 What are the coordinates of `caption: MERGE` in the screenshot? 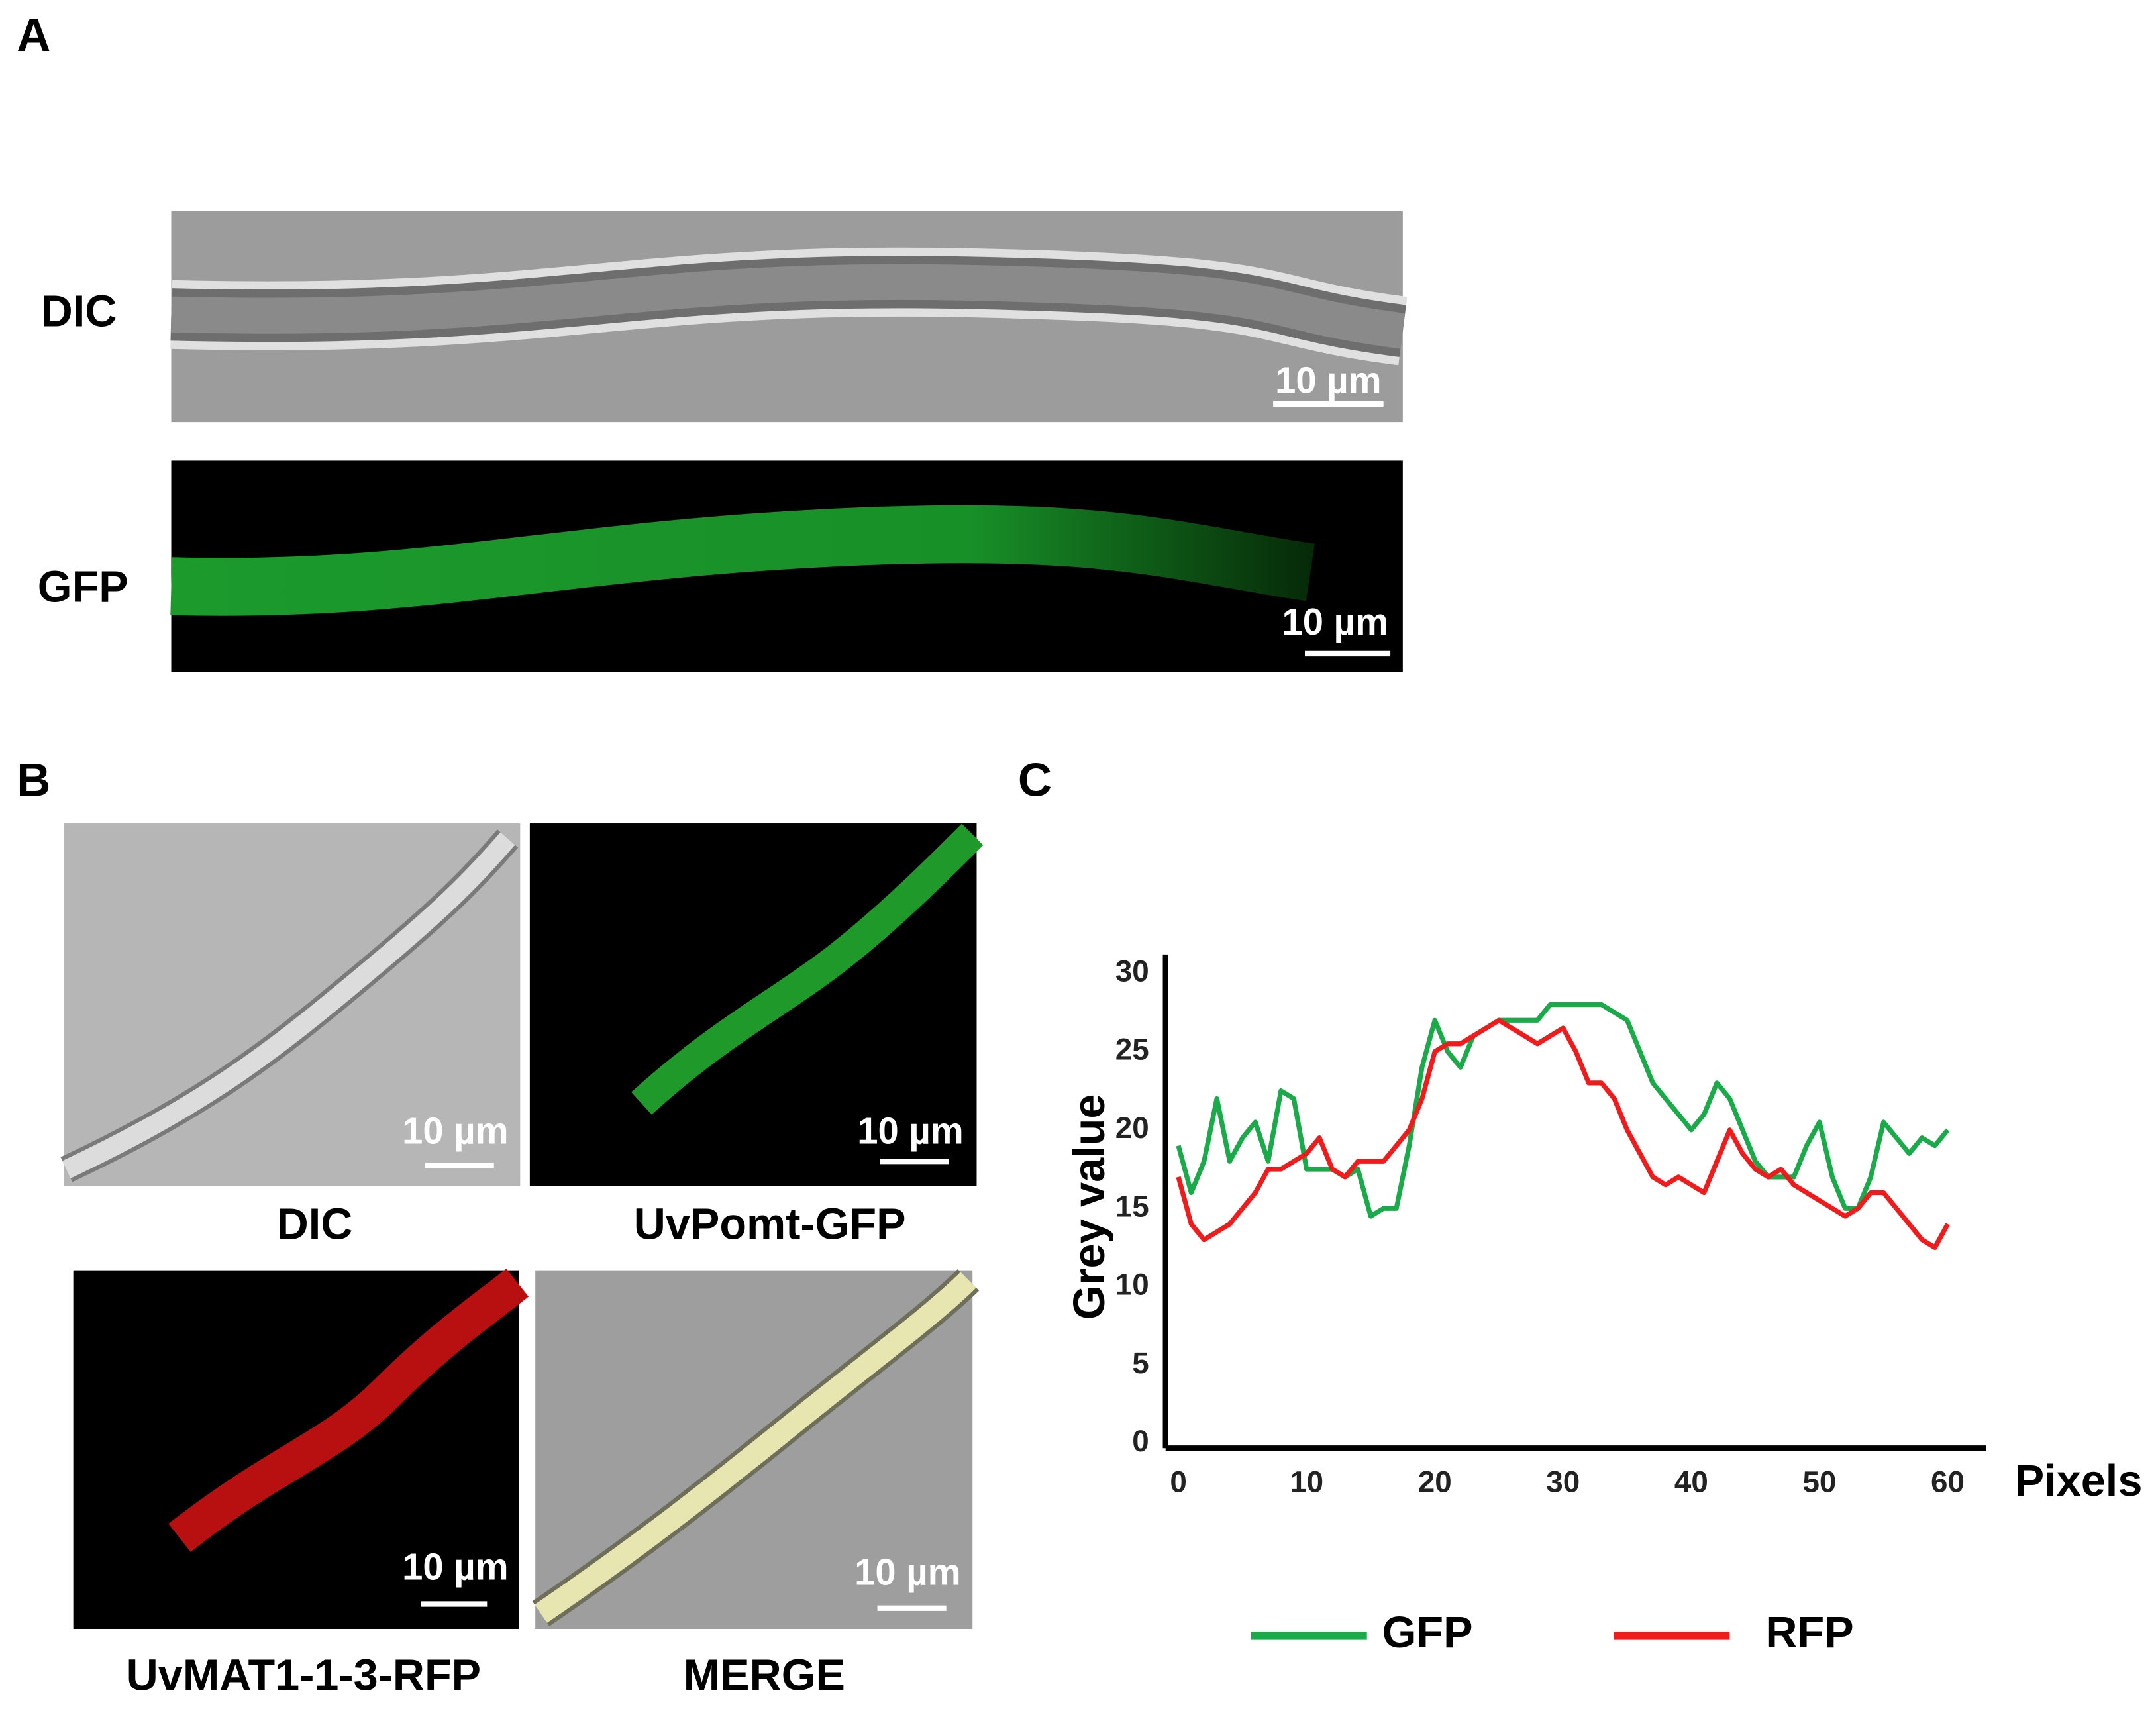 It's located at (764, 1675).